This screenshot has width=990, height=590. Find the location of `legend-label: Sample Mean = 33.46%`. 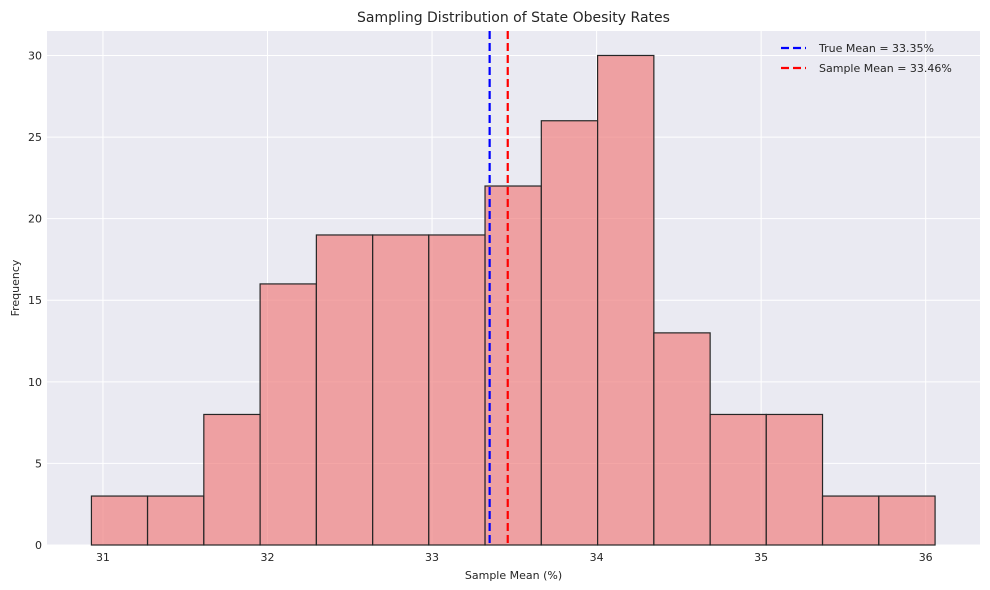

legend-label: Sample Mean = 33.46% is located at coordinates (885, 68).